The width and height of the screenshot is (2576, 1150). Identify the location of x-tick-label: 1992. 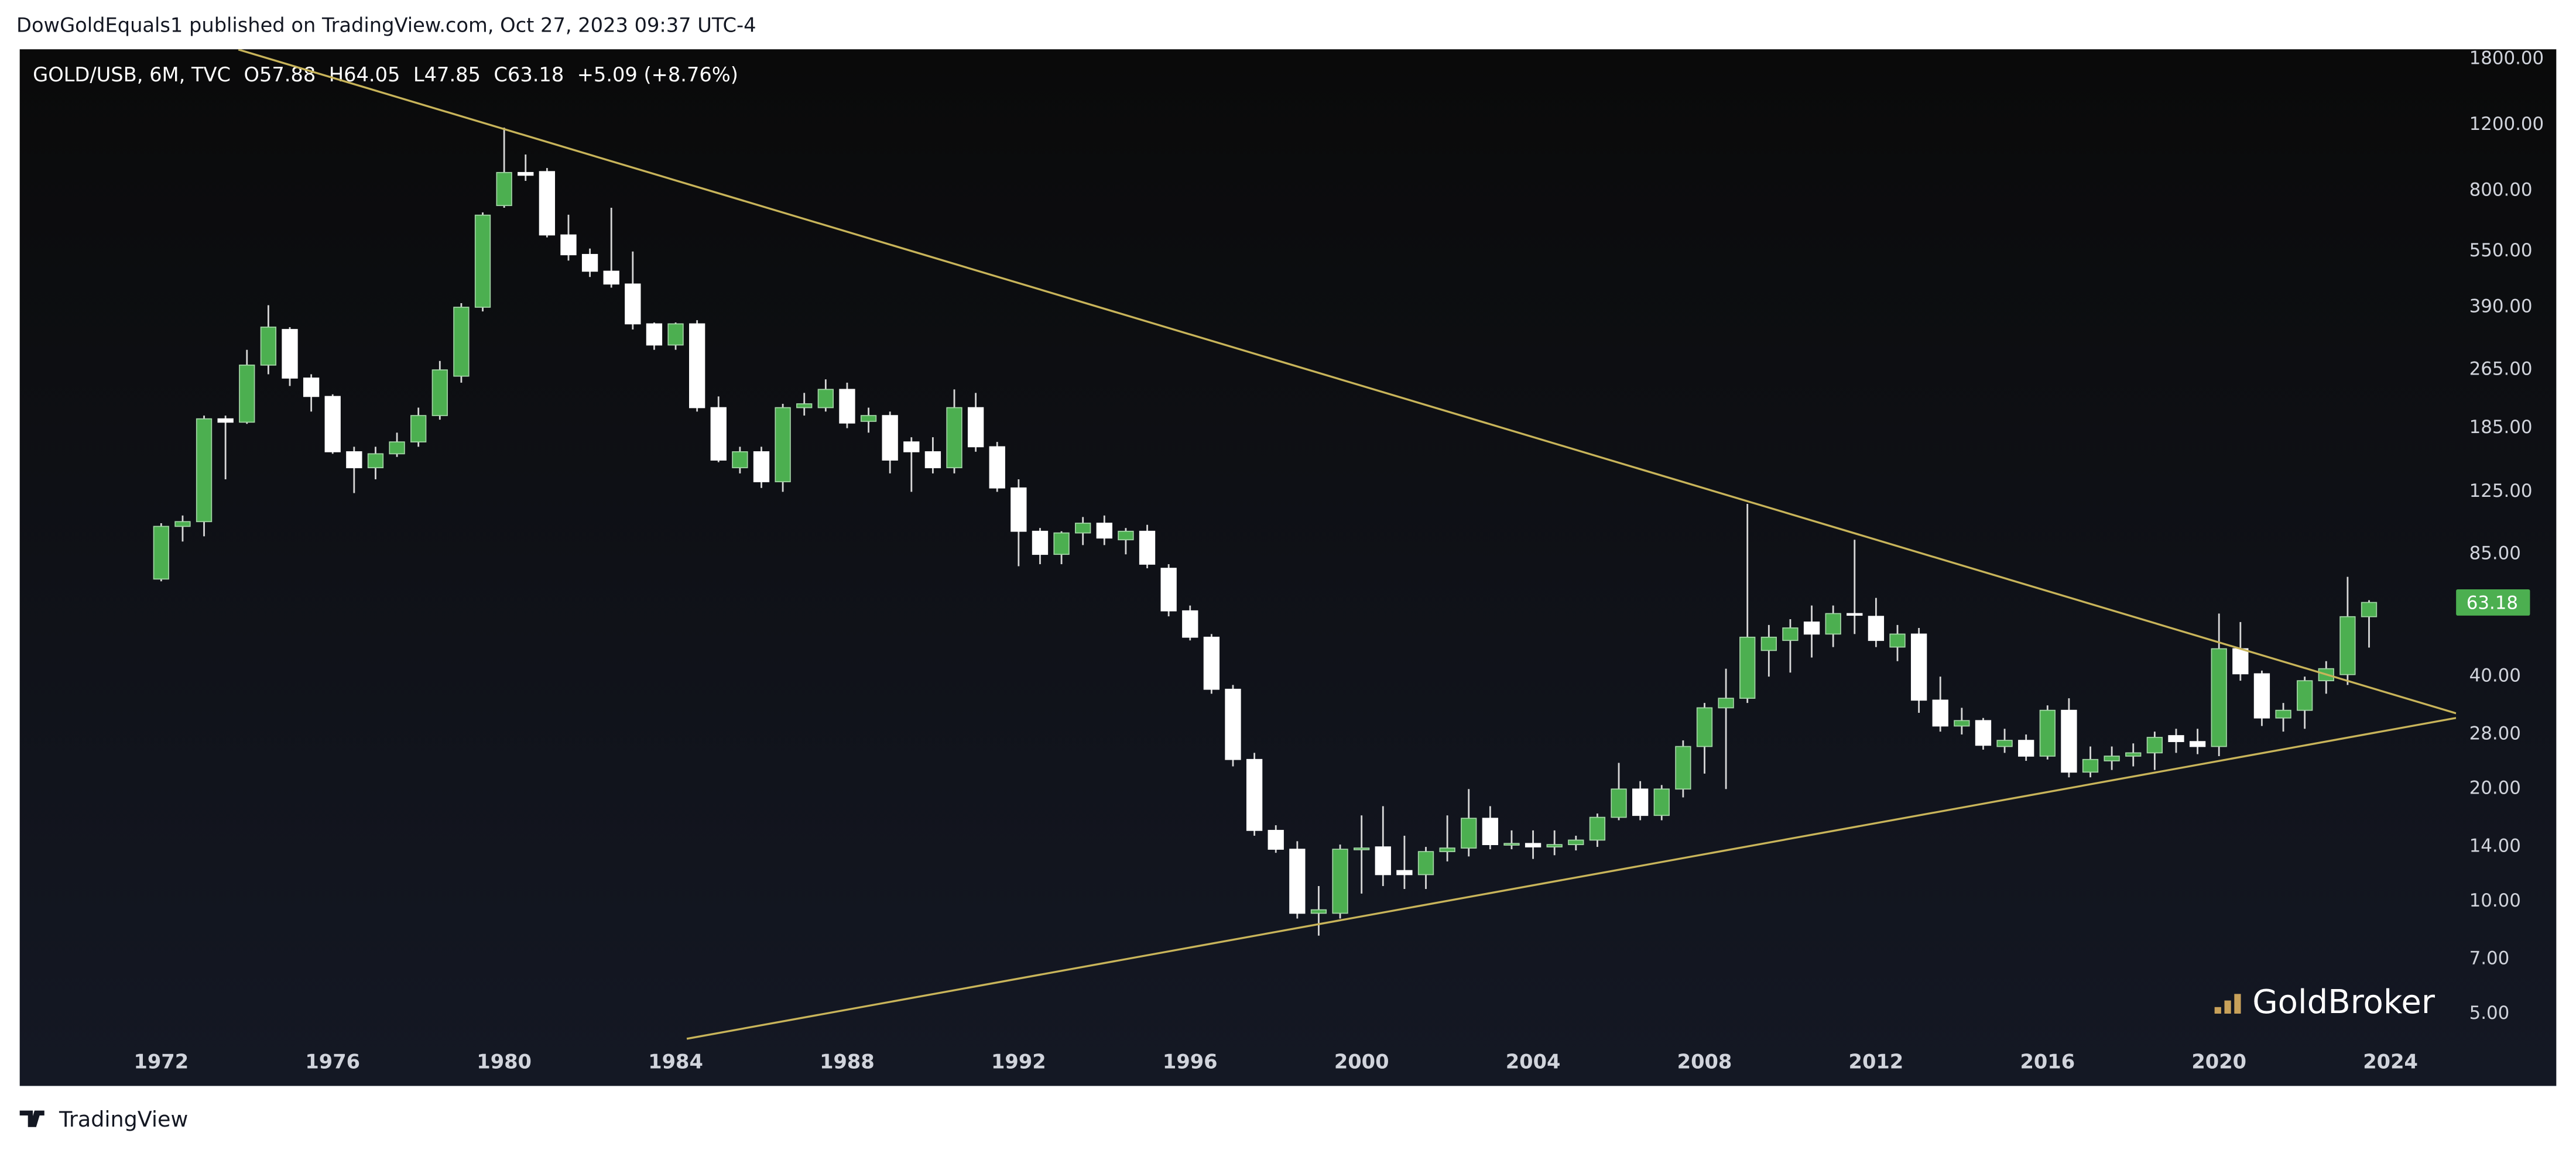
(1018, 1062).